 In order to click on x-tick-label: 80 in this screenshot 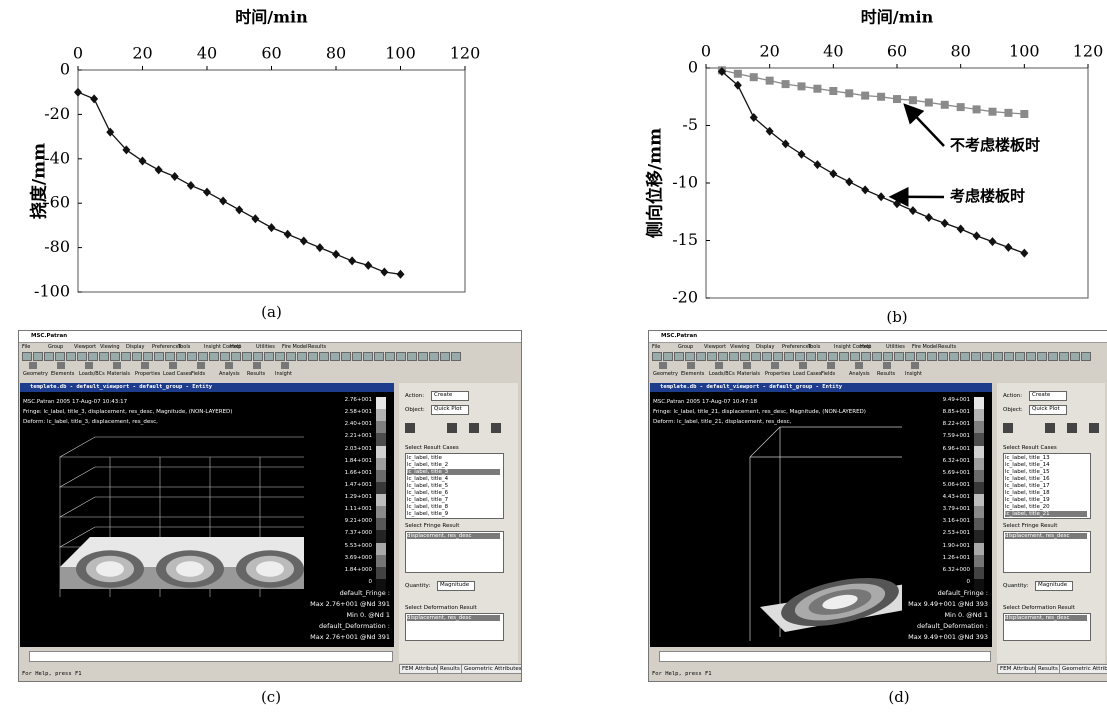, I will do `click(960, 51)`.